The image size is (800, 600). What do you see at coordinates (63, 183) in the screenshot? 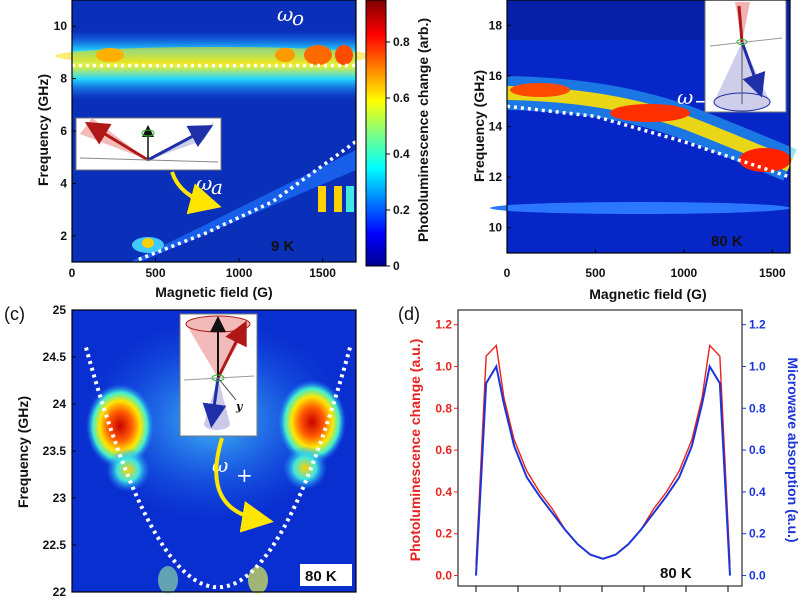
I see `panel-a-y-tick-label: 4` at bounding box center [63, 183].